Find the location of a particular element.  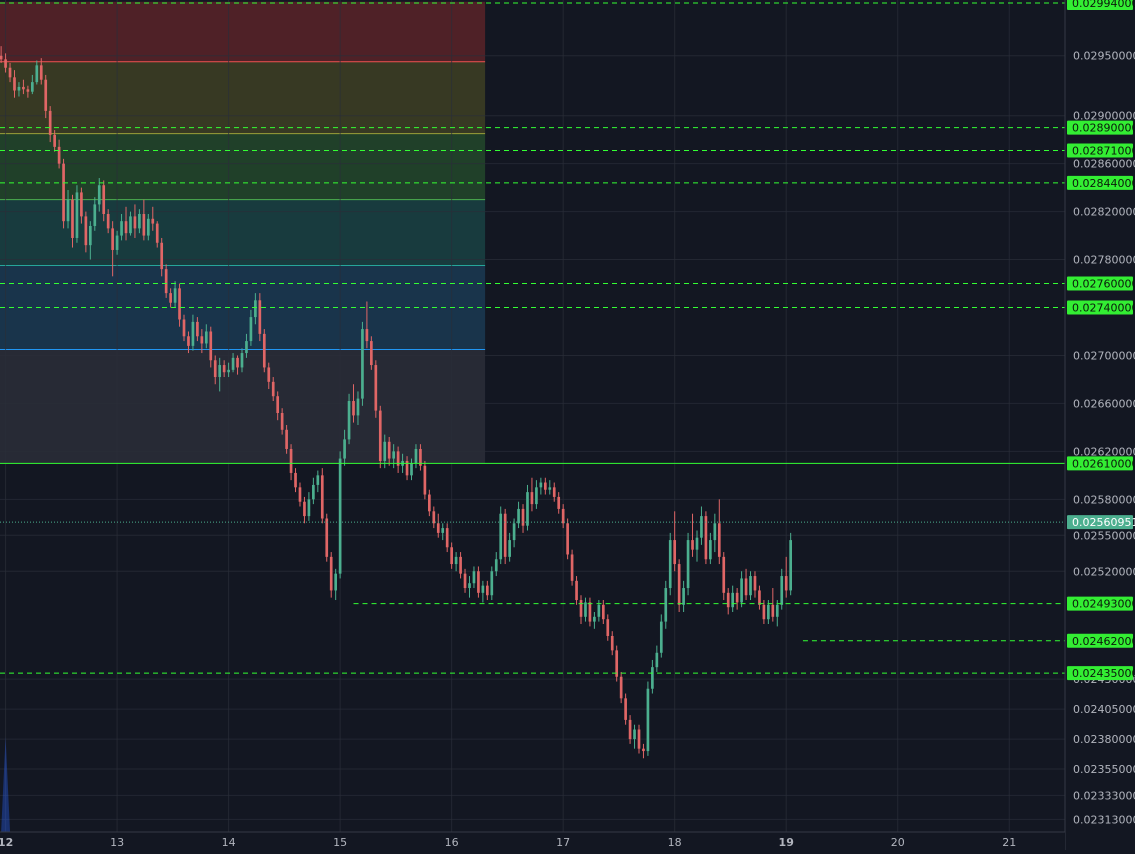

current-price-label-text: 0.02560951 is located at coordinates (1103, 522).